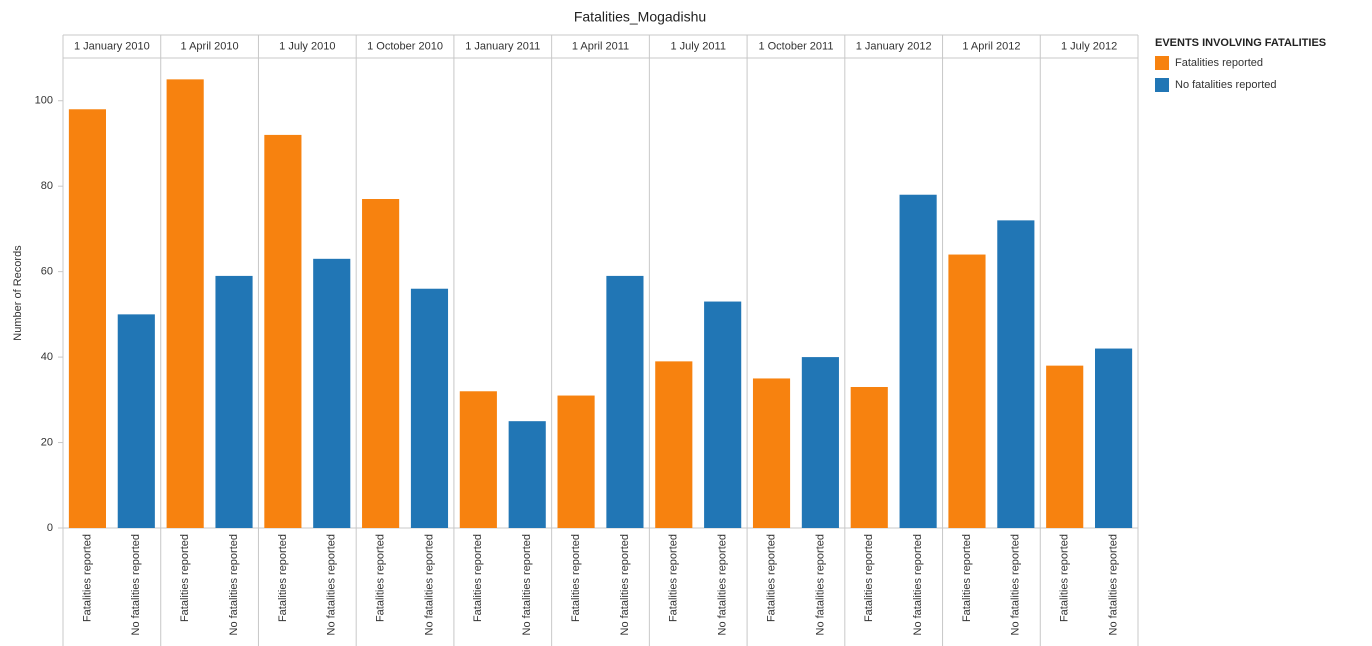  What do you see at coordinates (18, 293) in the screenshot?
I see `y-axis-label: Number of Records` at bounding box center [18, 293].